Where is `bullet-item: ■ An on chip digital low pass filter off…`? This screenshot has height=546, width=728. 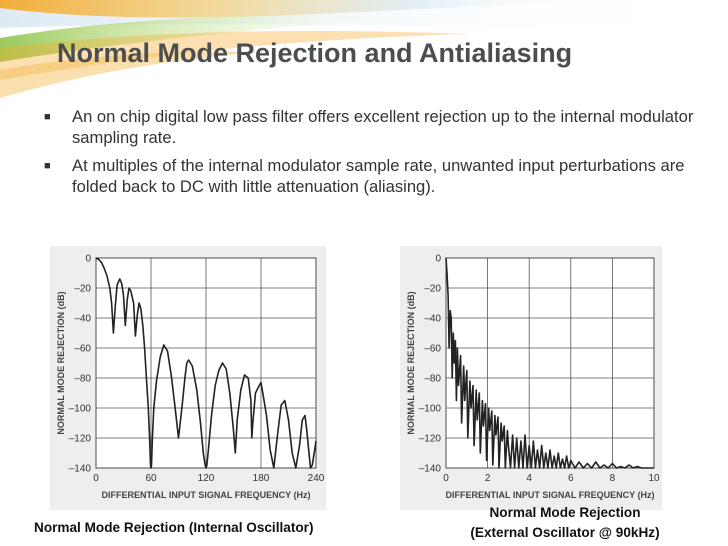 bullet-item: ■ An on chip digital low pass filter off… is located at coordinates (368, 127).